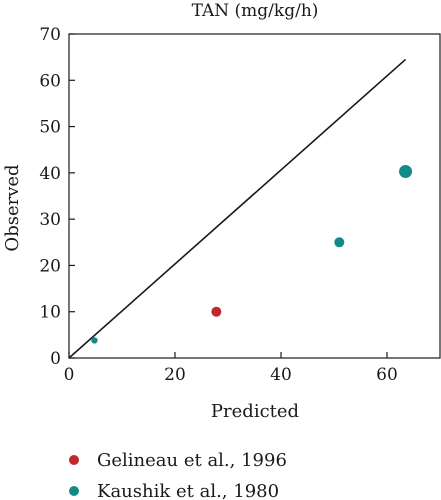 This screenshot has width=441, height=500. Describe the element at coordinates (12, 207) in the screenshot. I see `y-axis-label: Observed` at that location.